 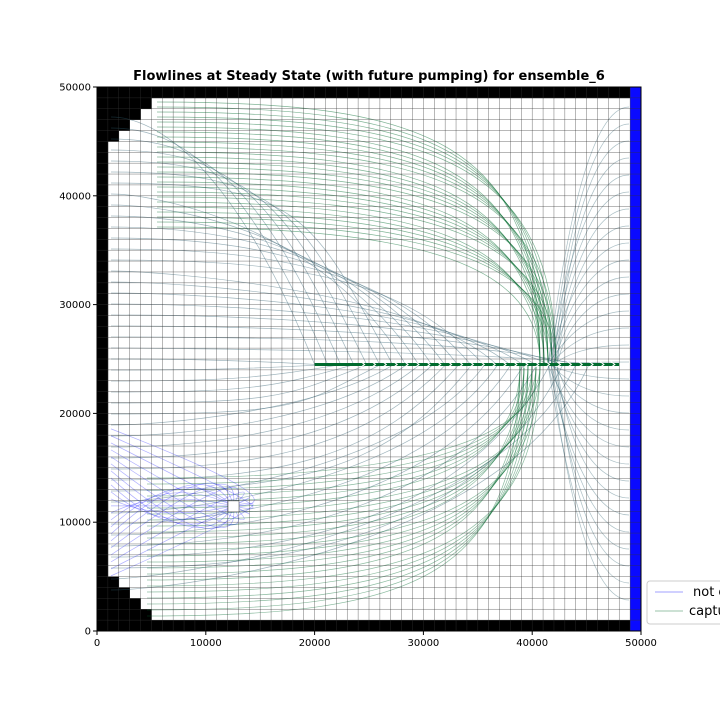 What do you see at coordinates (206, 643) in the screenshot?
I see `x-tick-label: 10000` at bounding box center [206, 643].